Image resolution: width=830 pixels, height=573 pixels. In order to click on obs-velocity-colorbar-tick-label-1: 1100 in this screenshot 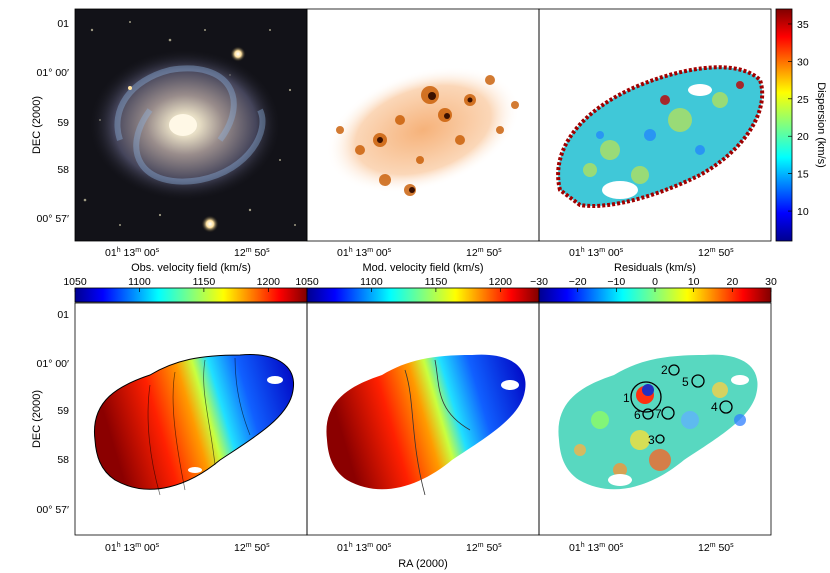, I will do `click(139, 282)`.